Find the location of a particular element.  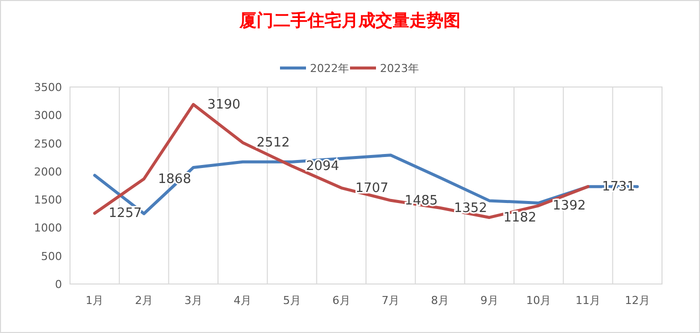

x-tick-label: 3月 is located at coordinates (193, 300).